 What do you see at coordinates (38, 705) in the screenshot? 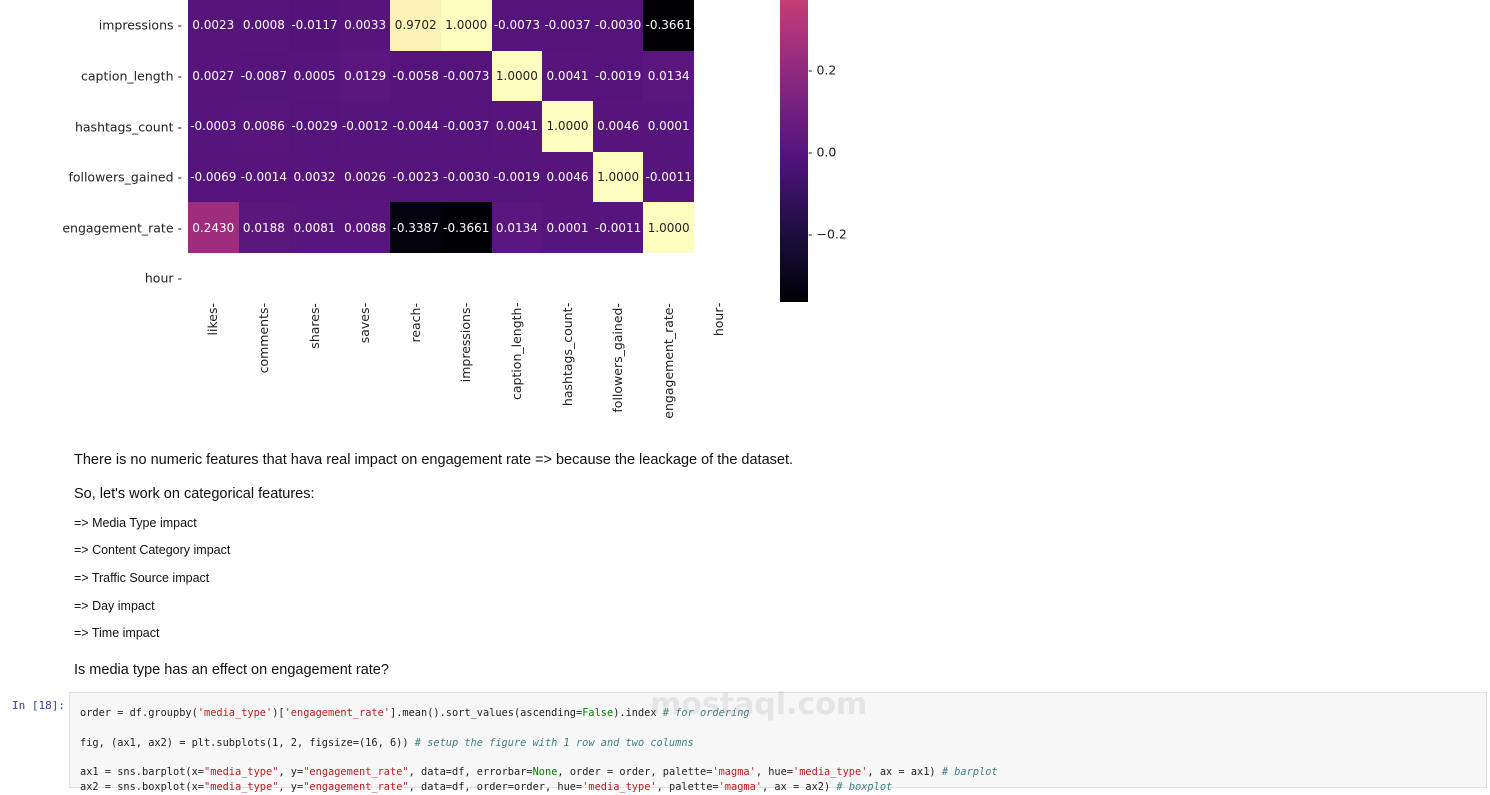
I see `cell-prompt: In [18]:` at bounding box center [38, 705].